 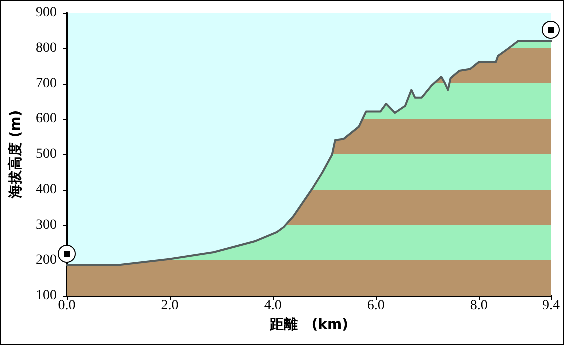 I want to click on x-tick-label: 2.0, so click(x=170, y=306).